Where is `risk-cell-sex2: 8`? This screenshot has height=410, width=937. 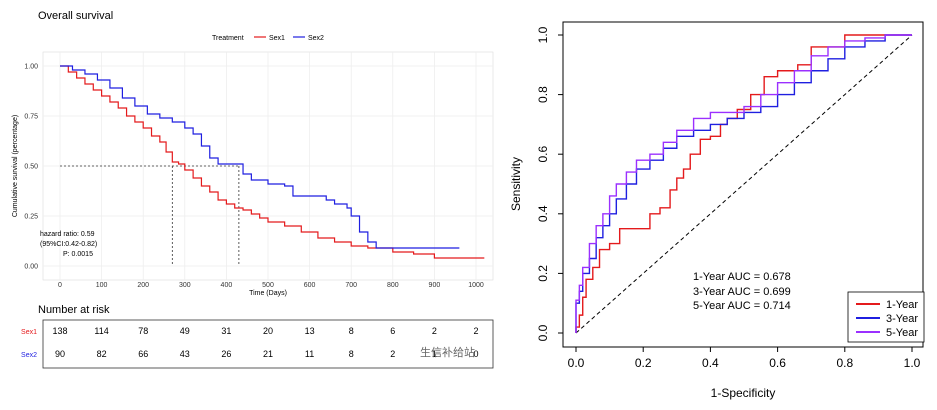
risk-cell-sex2: 8 is located at coordinates (351, 354).